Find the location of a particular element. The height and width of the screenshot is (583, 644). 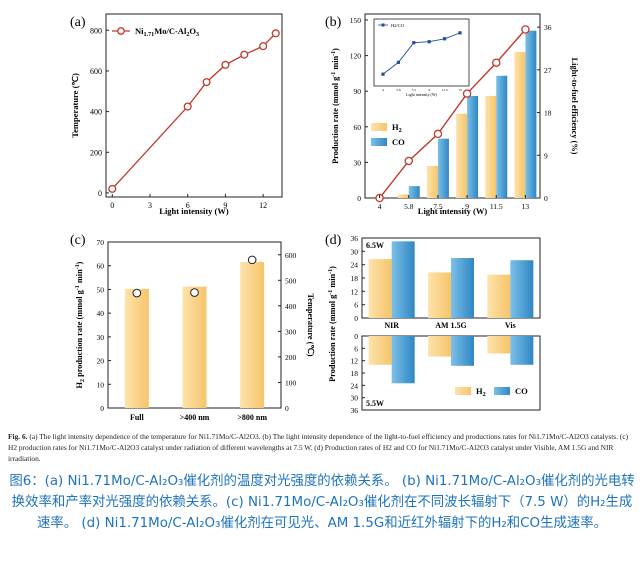

panel-b-inset-line is located at coordinates (421, 53).